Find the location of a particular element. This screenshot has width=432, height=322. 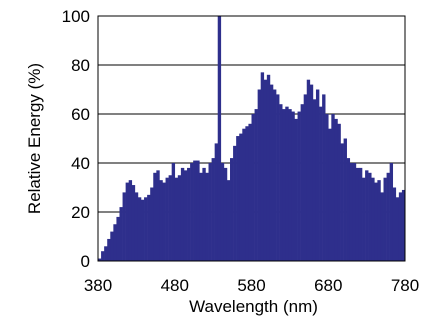

y-tick-label: 0 is located at coordinates (85, 261).